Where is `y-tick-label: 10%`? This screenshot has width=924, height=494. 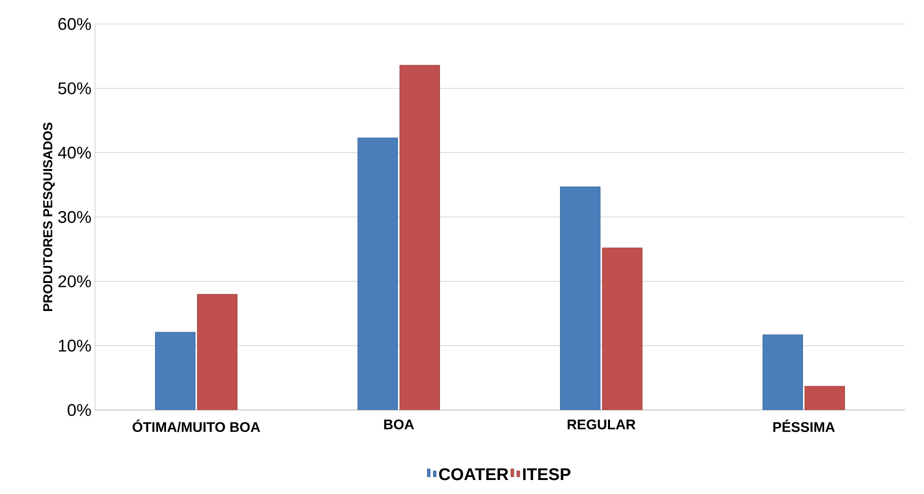 y-tick-label: 10% is located at coordinates (74, 346).